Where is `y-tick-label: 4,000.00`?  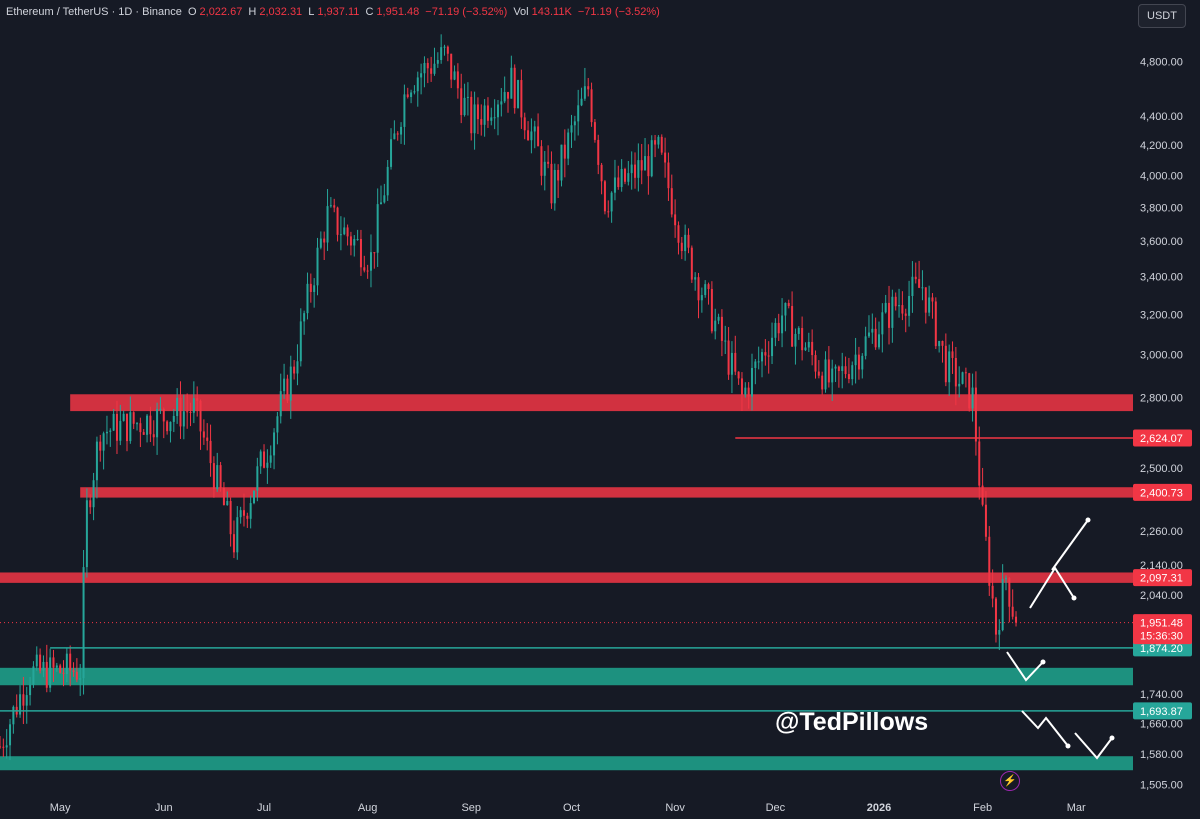
y-tick-label: 4,000.00 is located at coordinates (1161, 176).